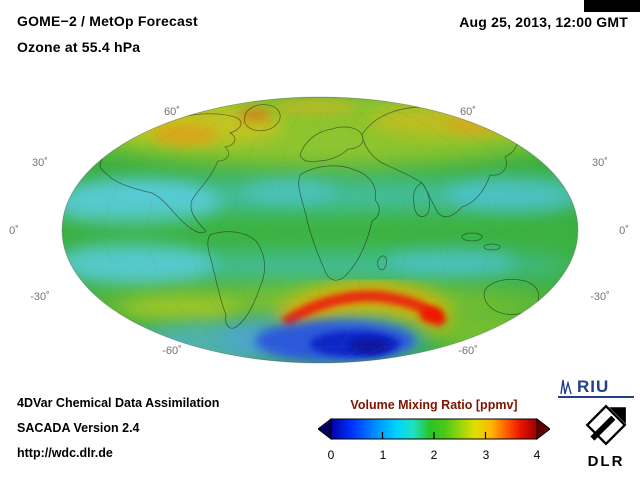  Describe the element at coordinates (612, 6) in the screenshot. I see `top-right-black-bar` at that location.